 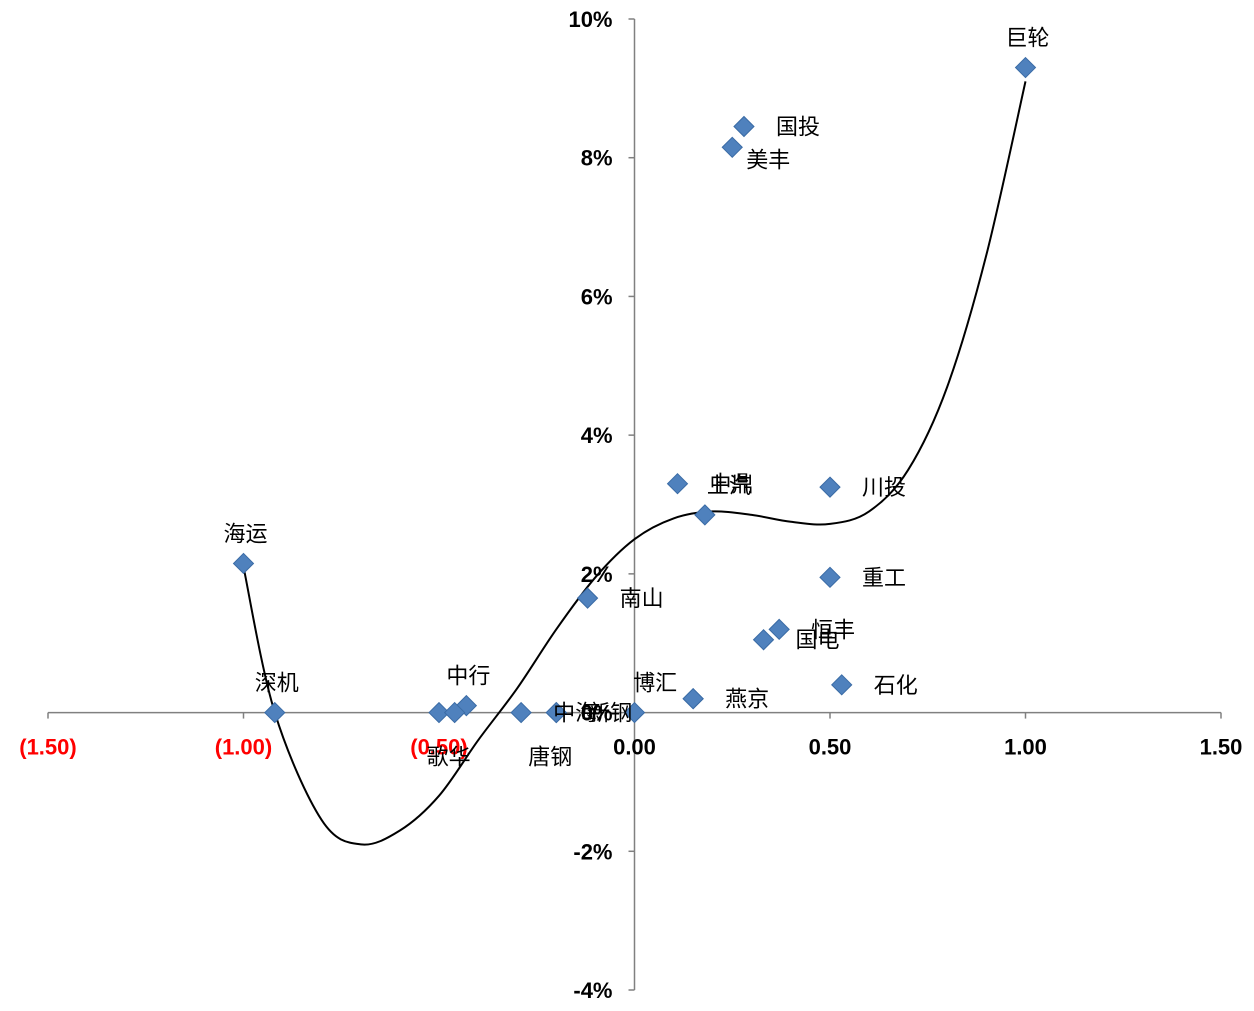 I want to click on point-label: 重工, so click(x=884, y=578).